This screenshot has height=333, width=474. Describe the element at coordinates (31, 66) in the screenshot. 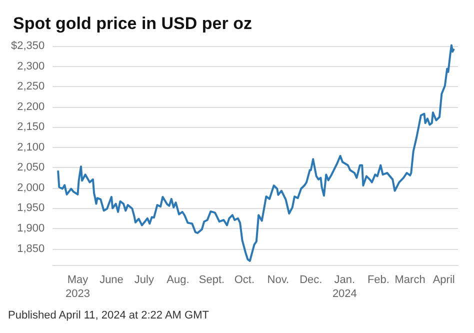

I see `y-tick-label: 2,300` at that location.